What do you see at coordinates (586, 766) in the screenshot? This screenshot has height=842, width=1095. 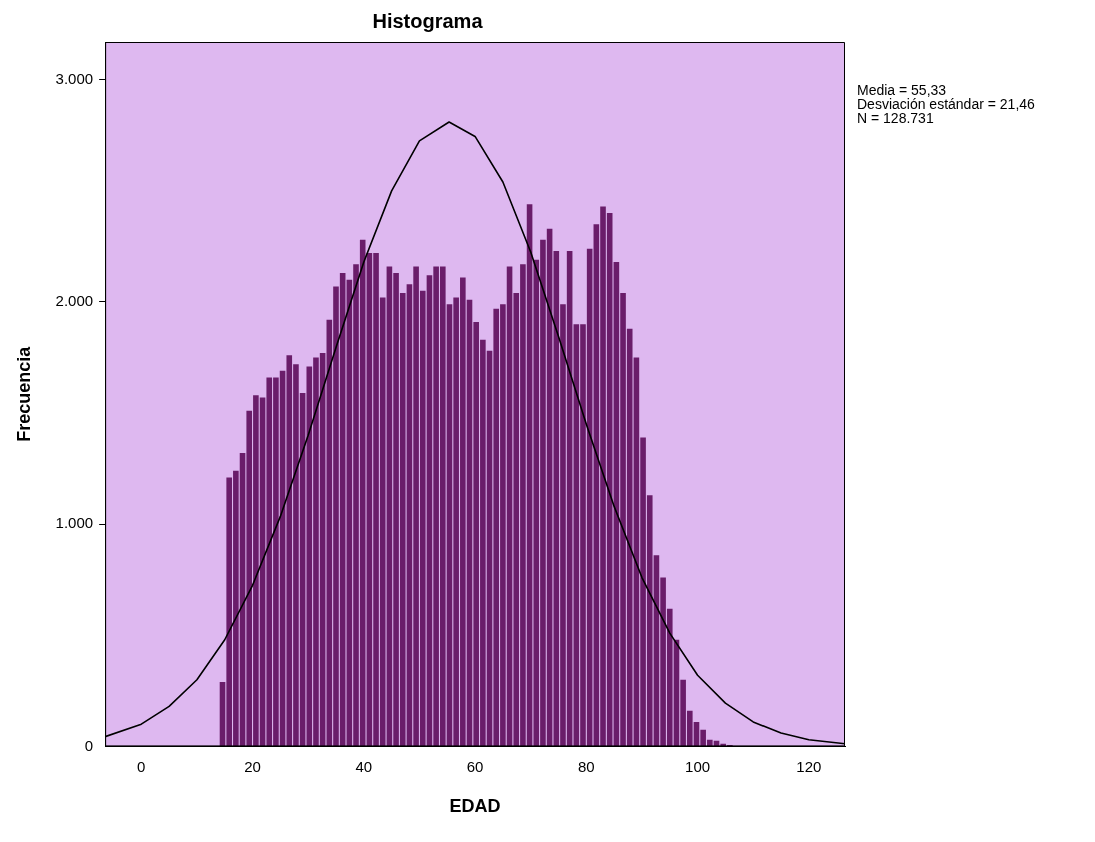 I see `x-tick-label: 80` at bounding box center [586, 766].